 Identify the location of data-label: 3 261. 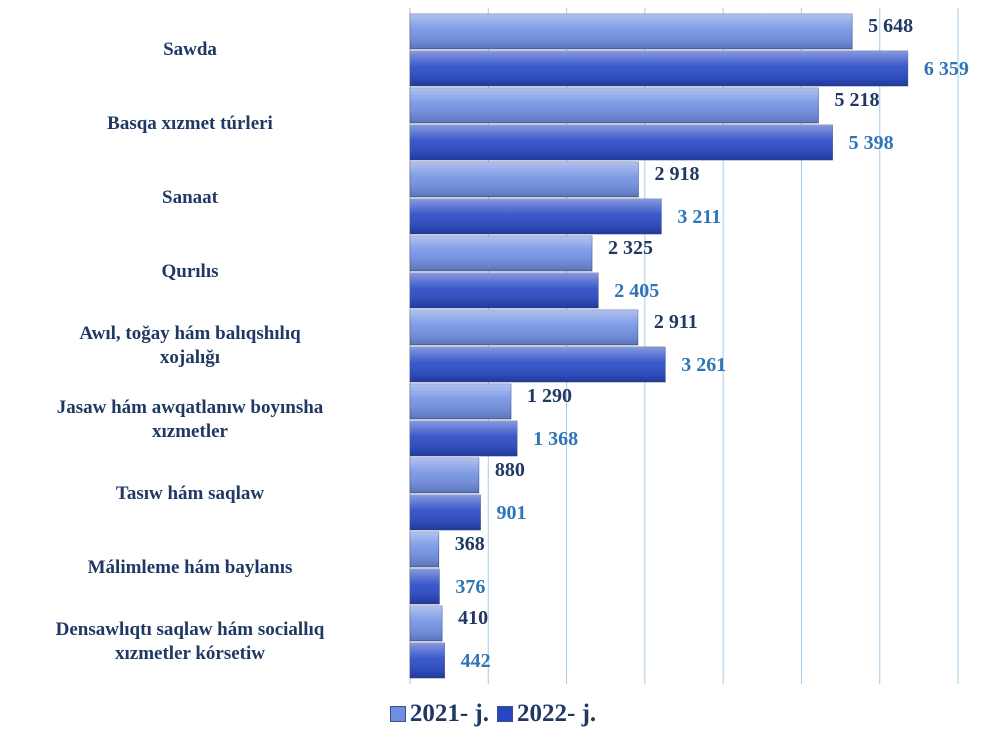
(703, 365).